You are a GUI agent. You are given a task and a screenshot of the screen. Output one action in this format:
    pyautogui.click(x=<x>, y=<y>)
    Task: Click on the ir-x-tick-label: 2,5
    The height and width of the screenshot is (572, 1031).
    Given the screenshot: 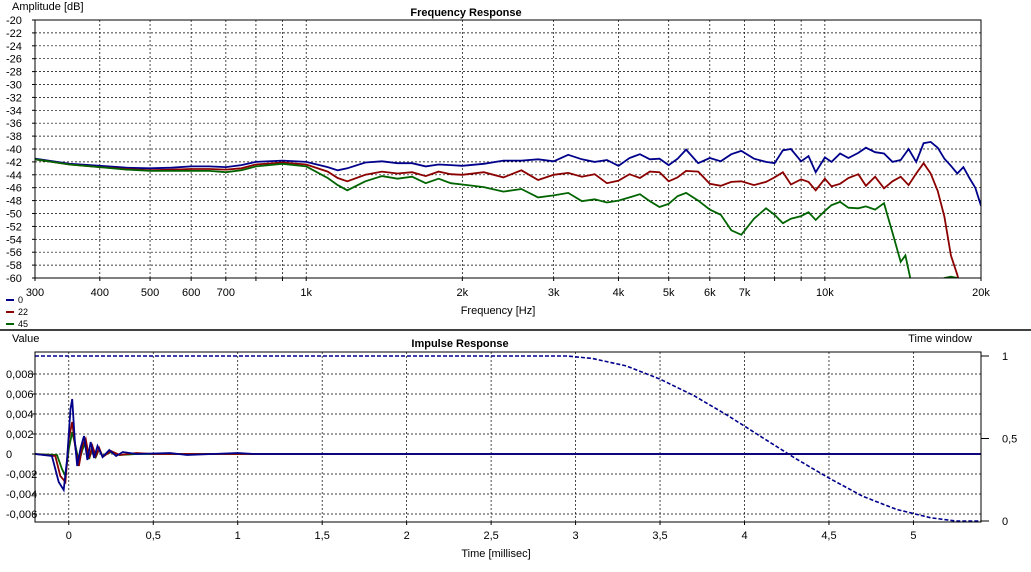 What is the action you would take?
    pyautogui.click(x=490, y=536)
    